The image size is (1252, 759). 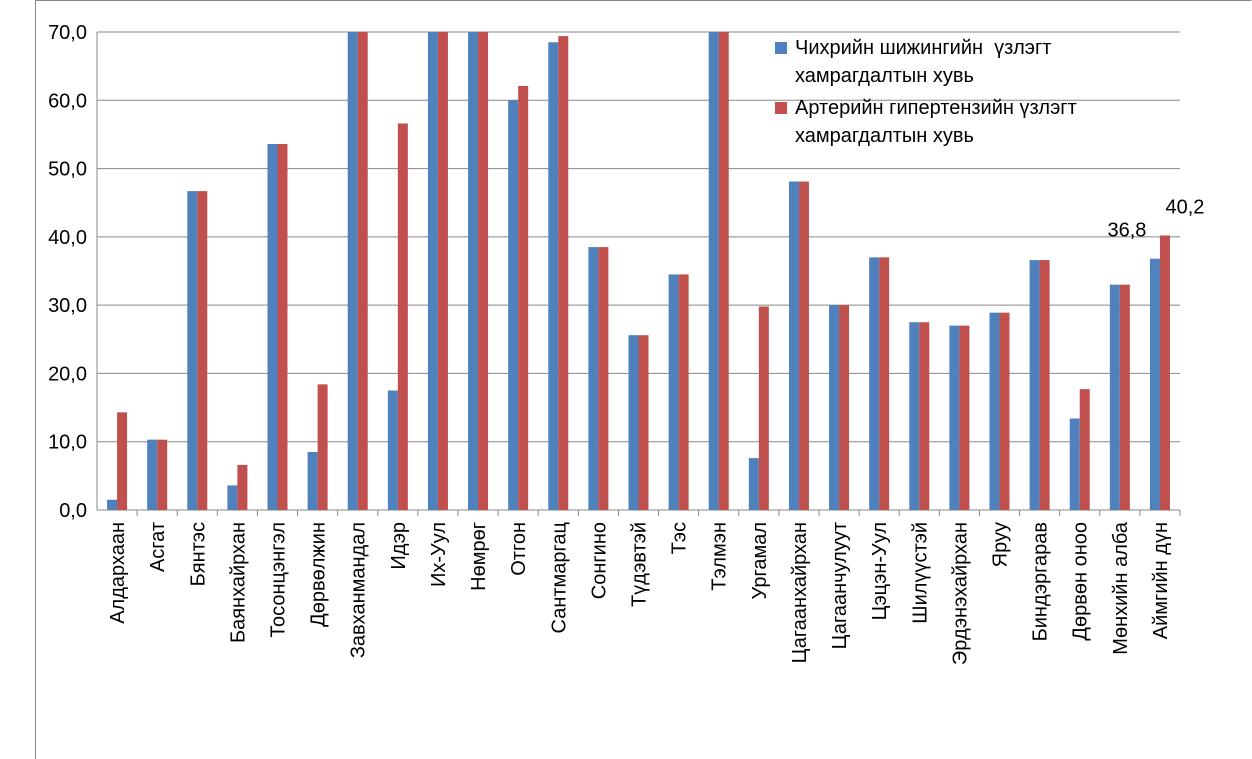 I want to click on data-label: 40,2, so click(x=1184, y=207).